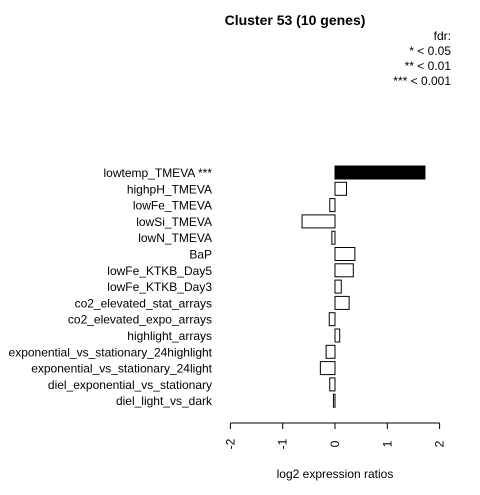 The width and height of the screenshot is (480, 495). What do you see at coordinates (140, 320) in the screenshot?
I see `category-label: co2_elevated_expo_arrays` at bounding box center [140, 320].